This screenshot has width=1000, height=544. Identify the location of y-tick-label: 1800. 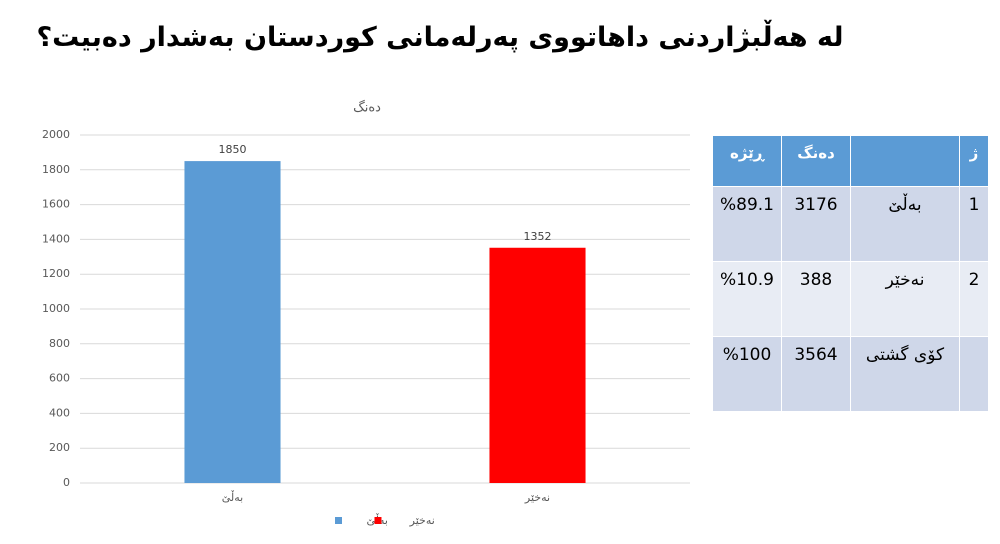
(56, 169).